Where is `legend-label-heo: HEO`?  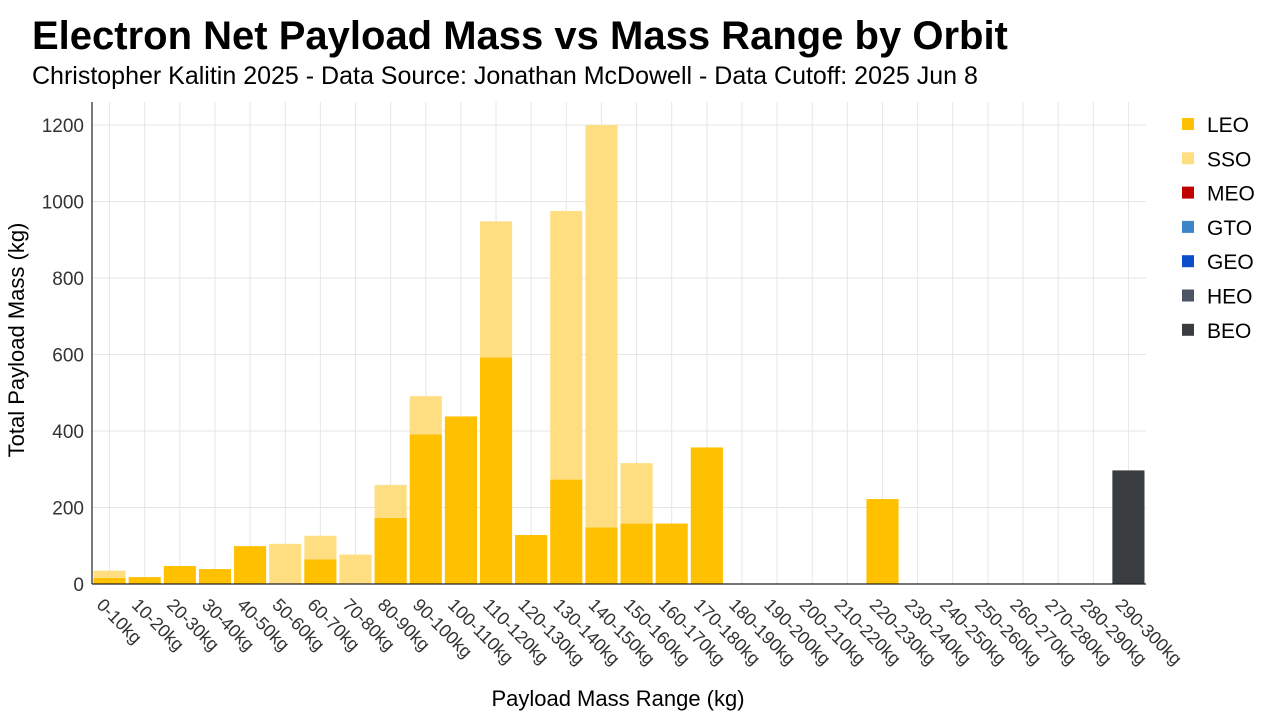 legend-label-heo: HEO is located at coordinates (1230, 297).